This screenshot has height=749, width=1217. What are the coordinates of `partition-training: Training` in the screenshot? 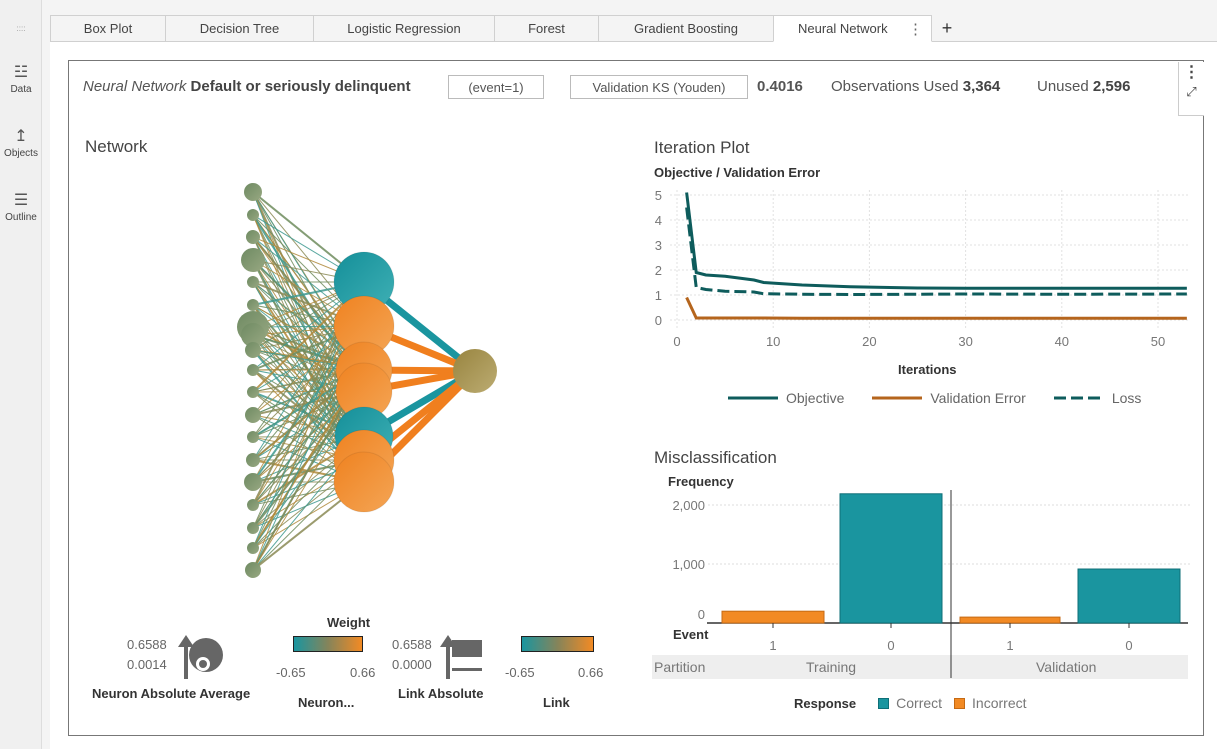 It's located at (831, 667).